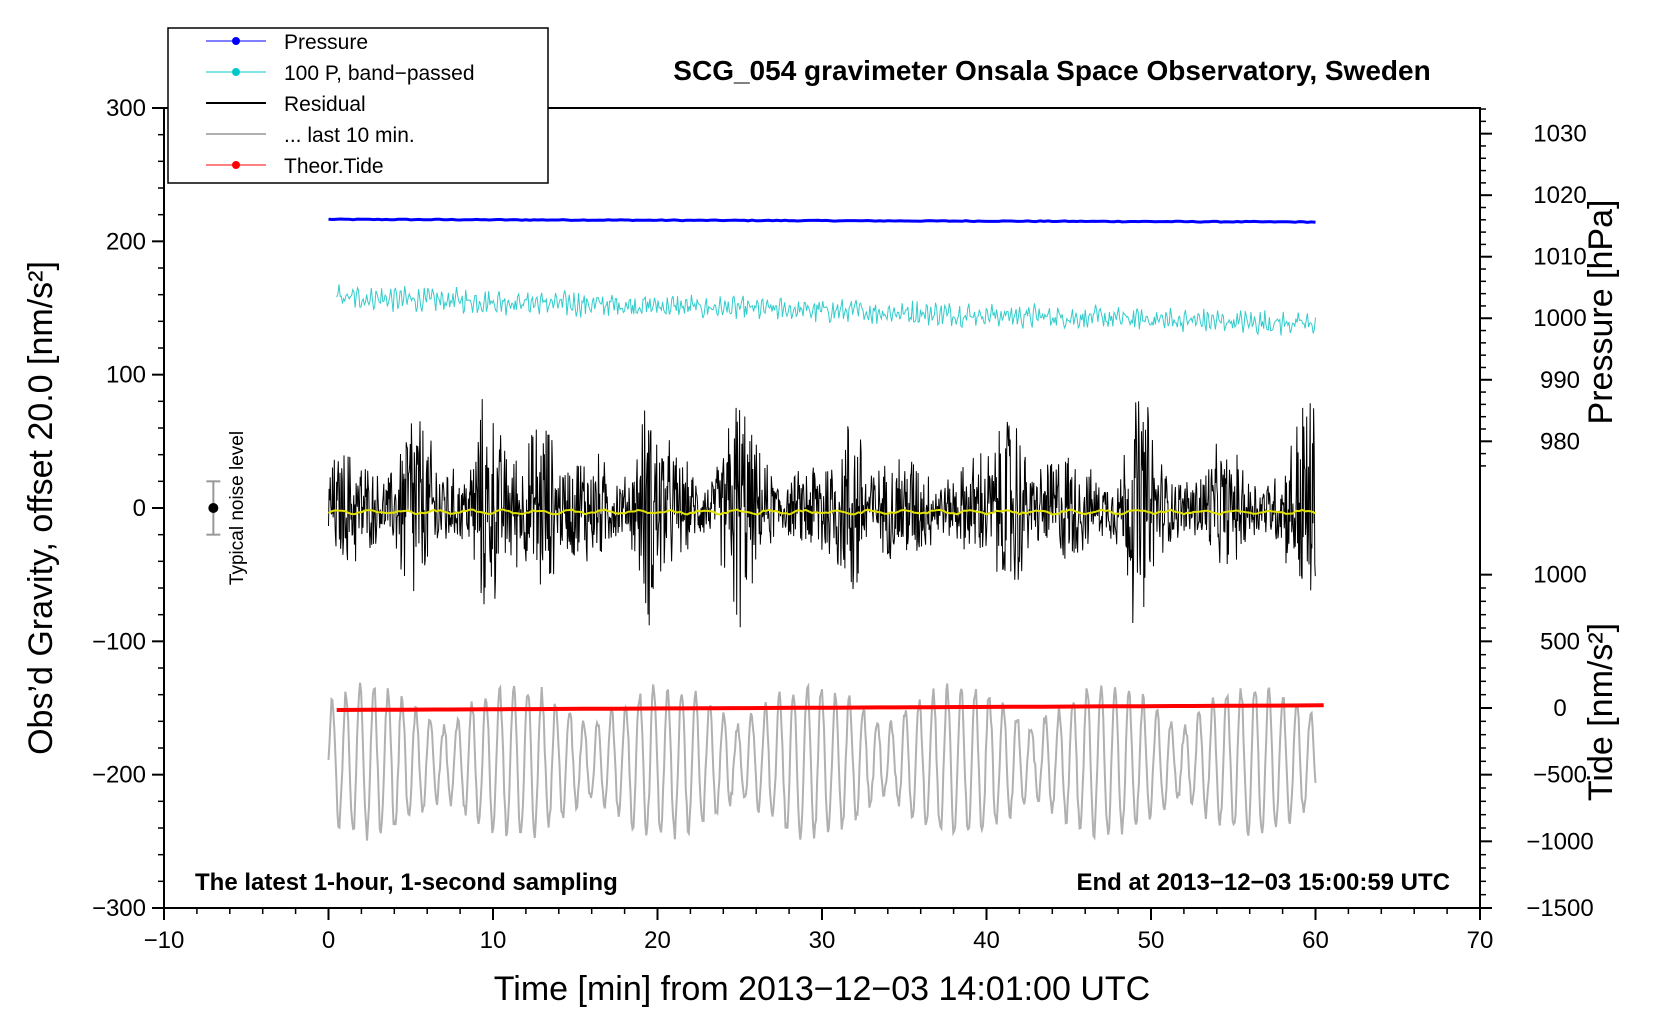 Image resolution: width=1660 pixels, height=1020 pixels. I want to click on y-left-tick-label: −100, so click(119, 641).